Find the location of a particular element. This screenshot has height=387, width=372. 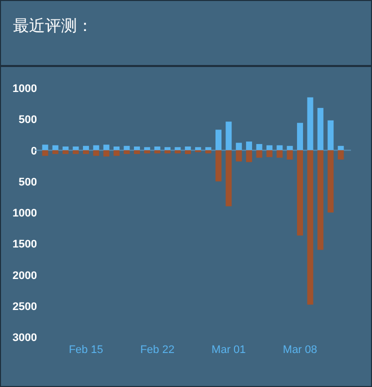

x-tick-label: Feb 15 is located at coordinates (86, 350).